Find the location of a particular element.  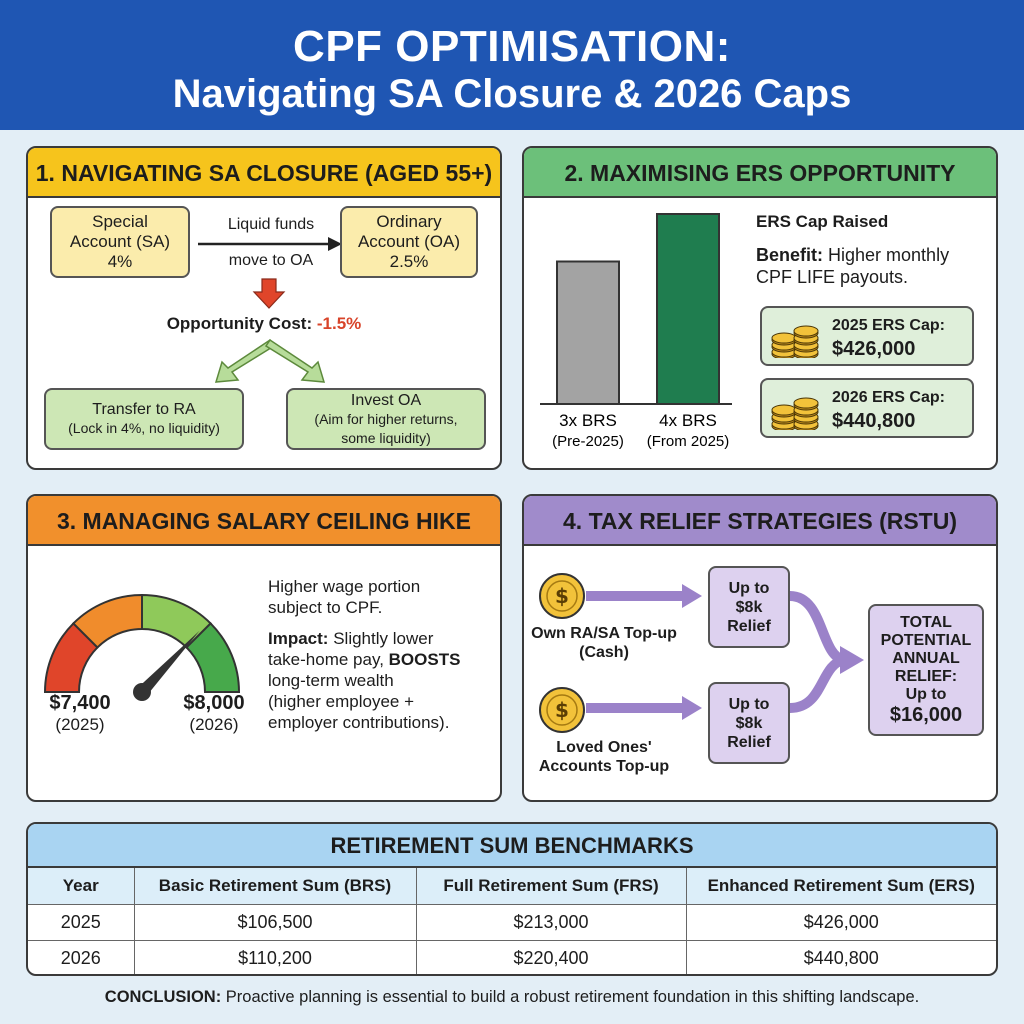

relief-box-bottom: Up to $8k Relief is located at coordinates (749, 723).